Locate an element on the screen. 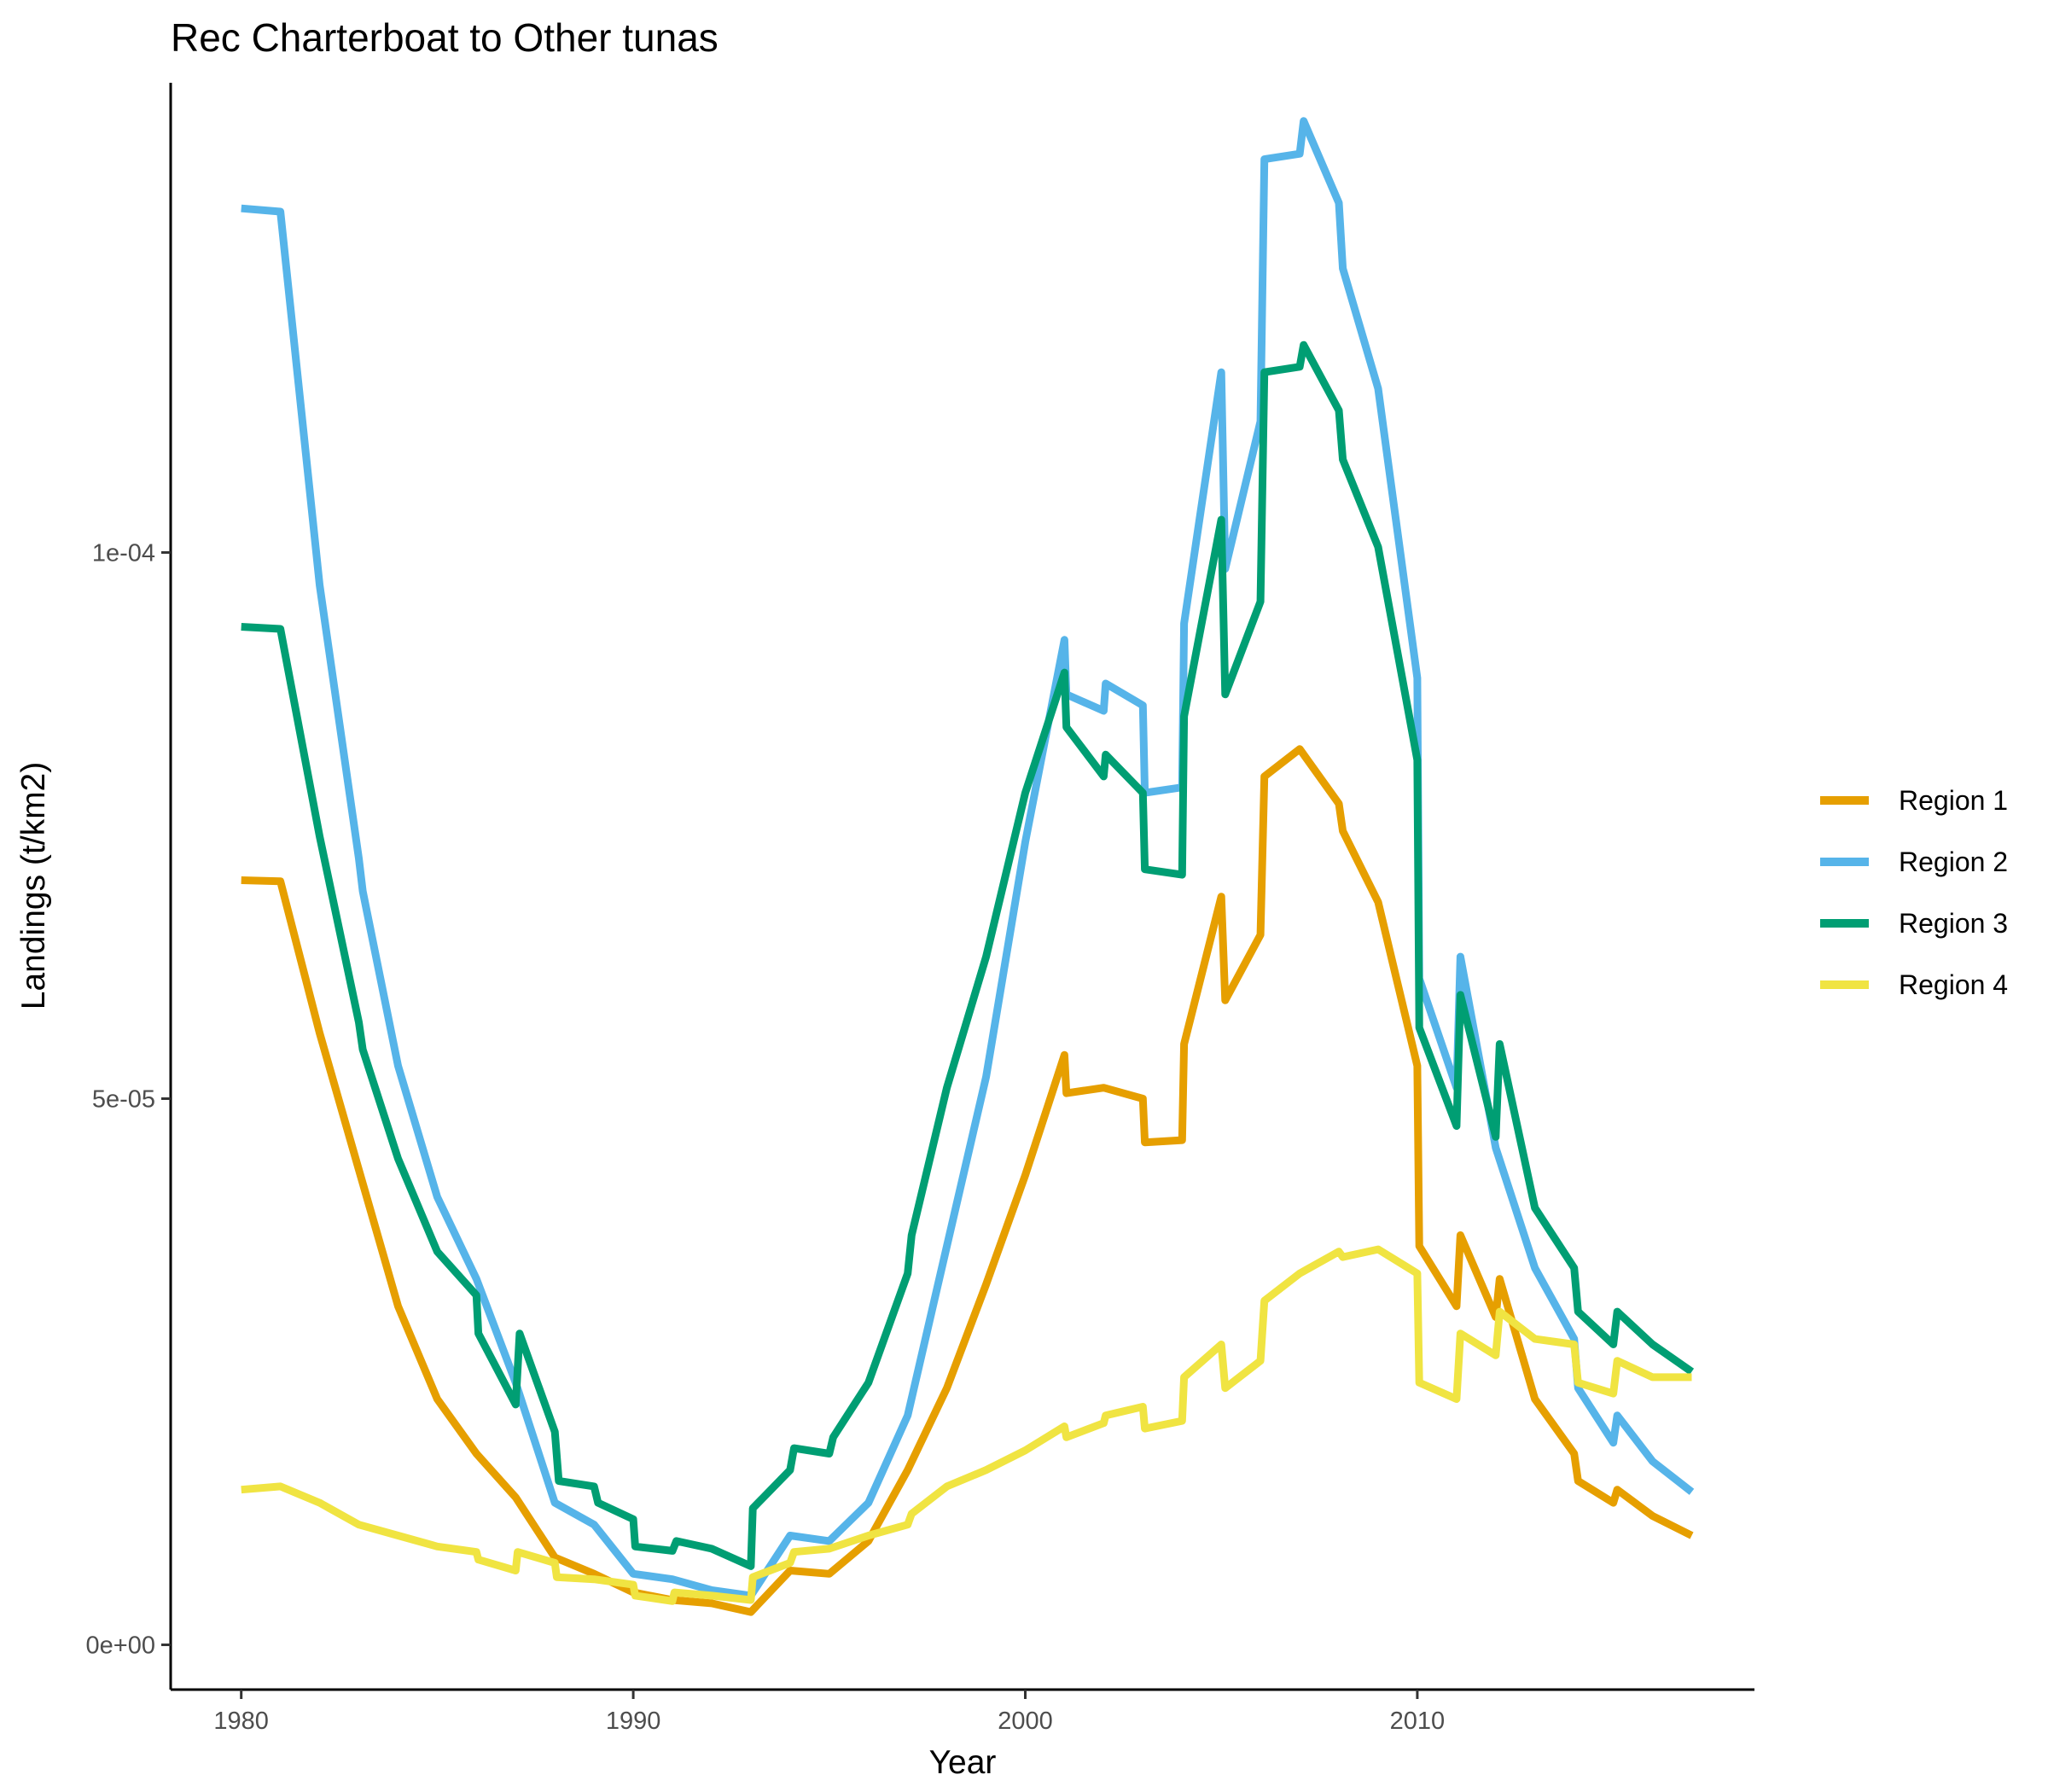 The width and height of the screenshot is (2048, 1792). legend-label-region-1: Region 1 is located at coordinates (1954, 800).